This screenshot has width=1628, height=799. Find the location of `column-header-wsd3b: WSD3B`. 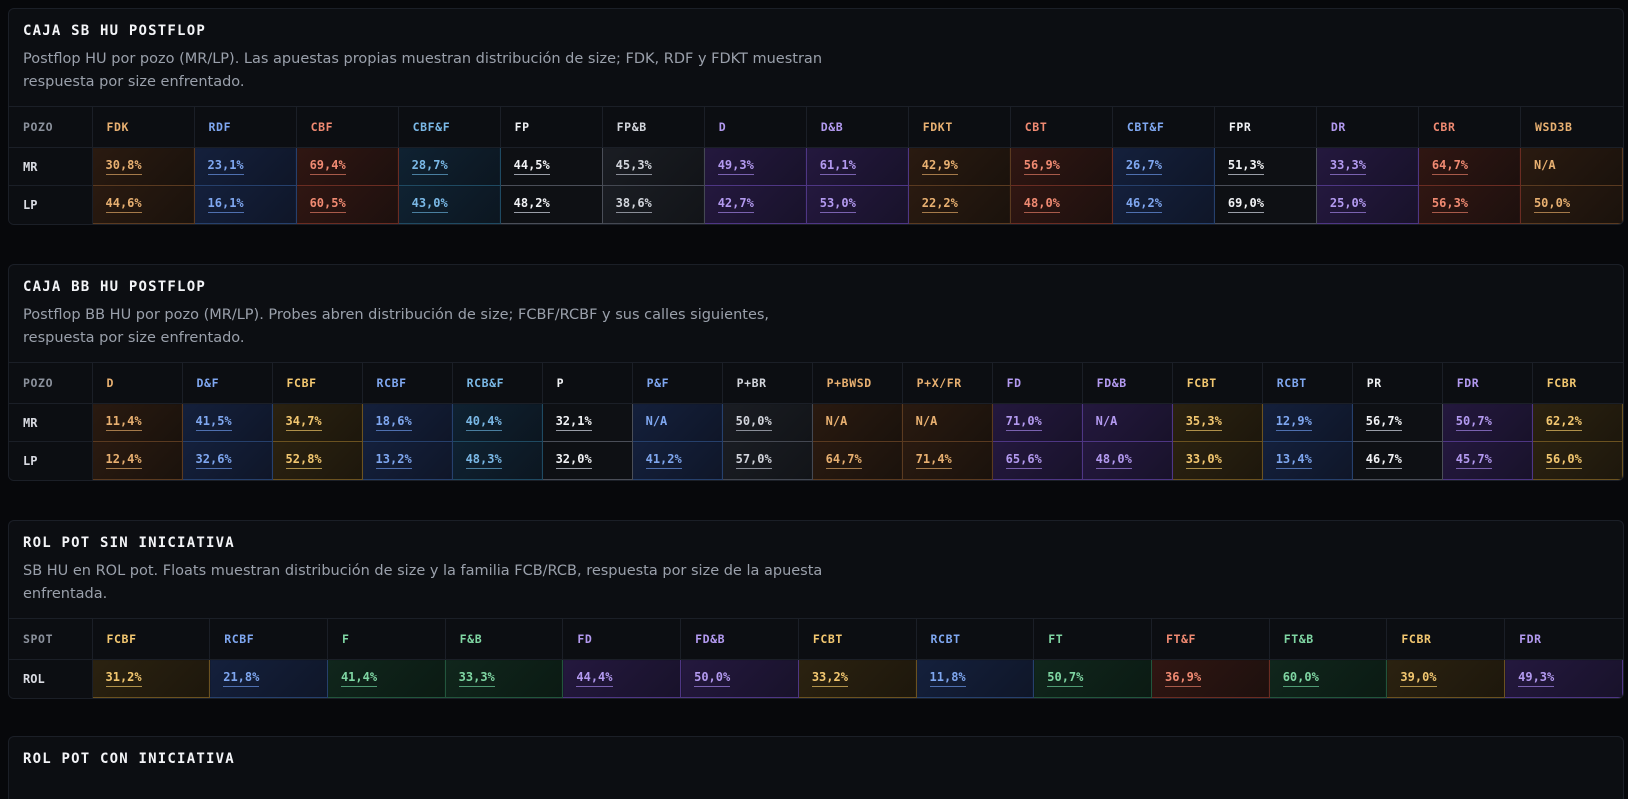

column-header-wsd3b: WSD3B is located at coordinates (1571, 127).